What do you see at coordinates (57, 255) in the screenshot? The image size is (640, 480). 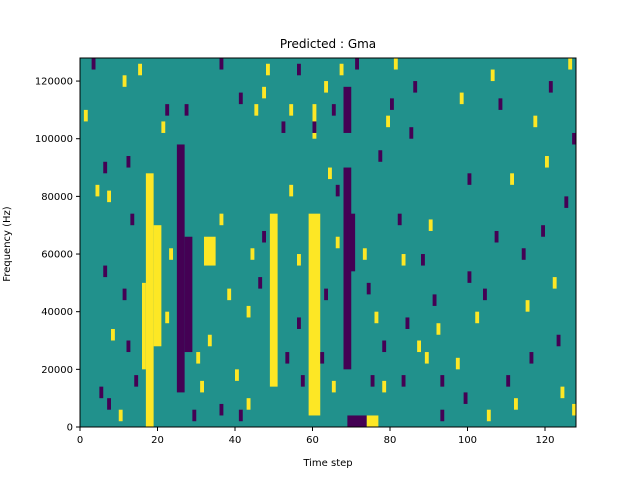 I see `y-tick-label: 60000` at bounding box center [57, 255].